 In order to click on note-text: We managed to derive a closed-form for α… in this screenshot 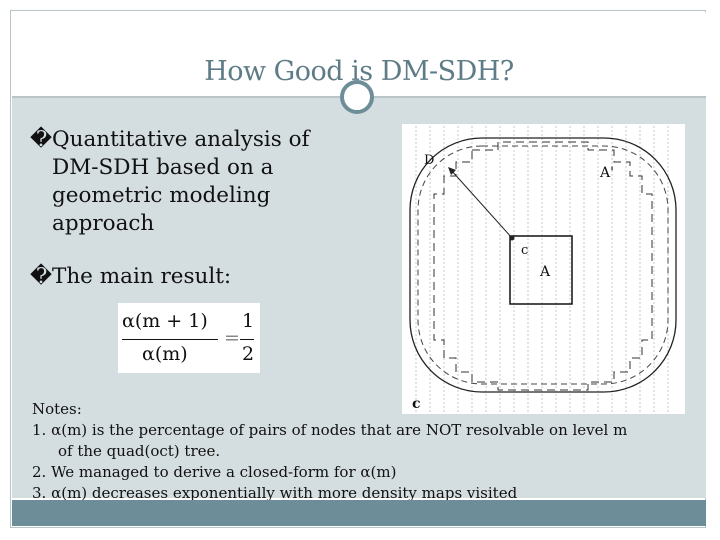, I will do `click(224, 472)`.